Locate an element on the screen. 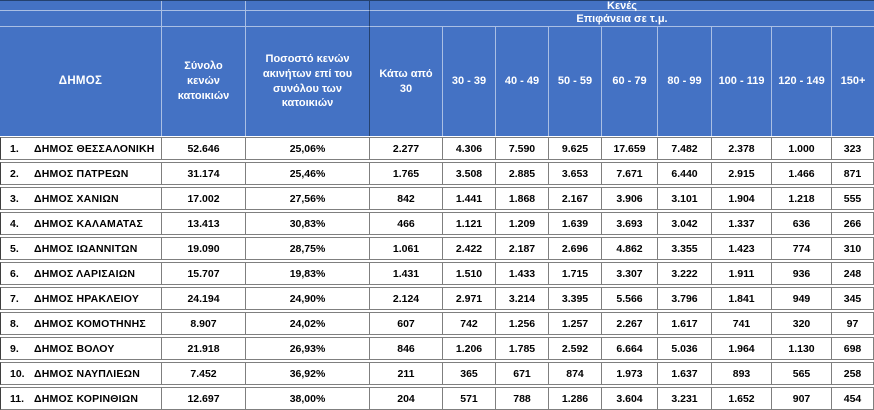 This screenshot has width=874, height=410. size-value-cell: 1.257 is located at coordinates (575, 323).